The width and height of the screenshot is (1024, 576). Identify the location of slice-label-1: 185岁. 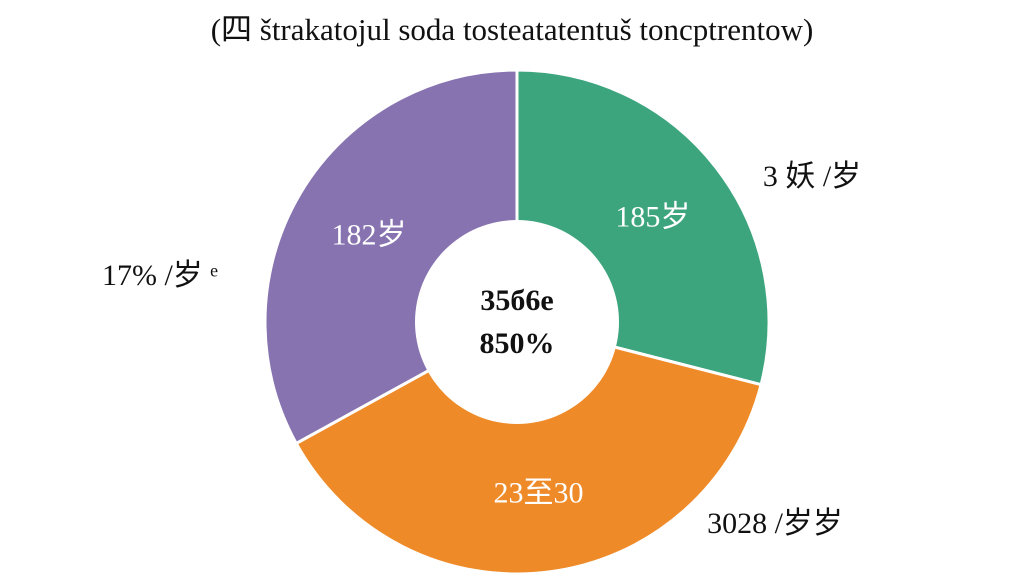
(652, 217).